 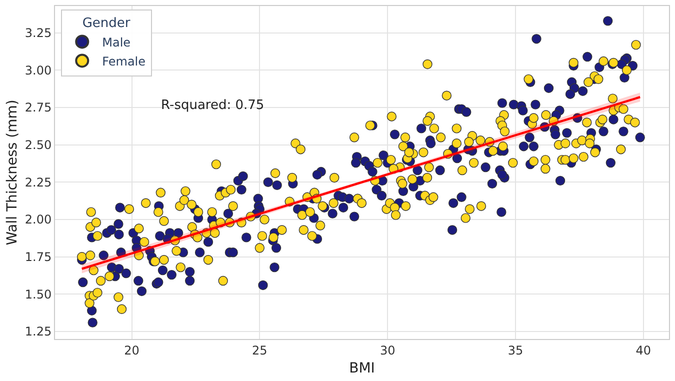 I want to click on x-tick-label: 35, so click(x=516, y=350).